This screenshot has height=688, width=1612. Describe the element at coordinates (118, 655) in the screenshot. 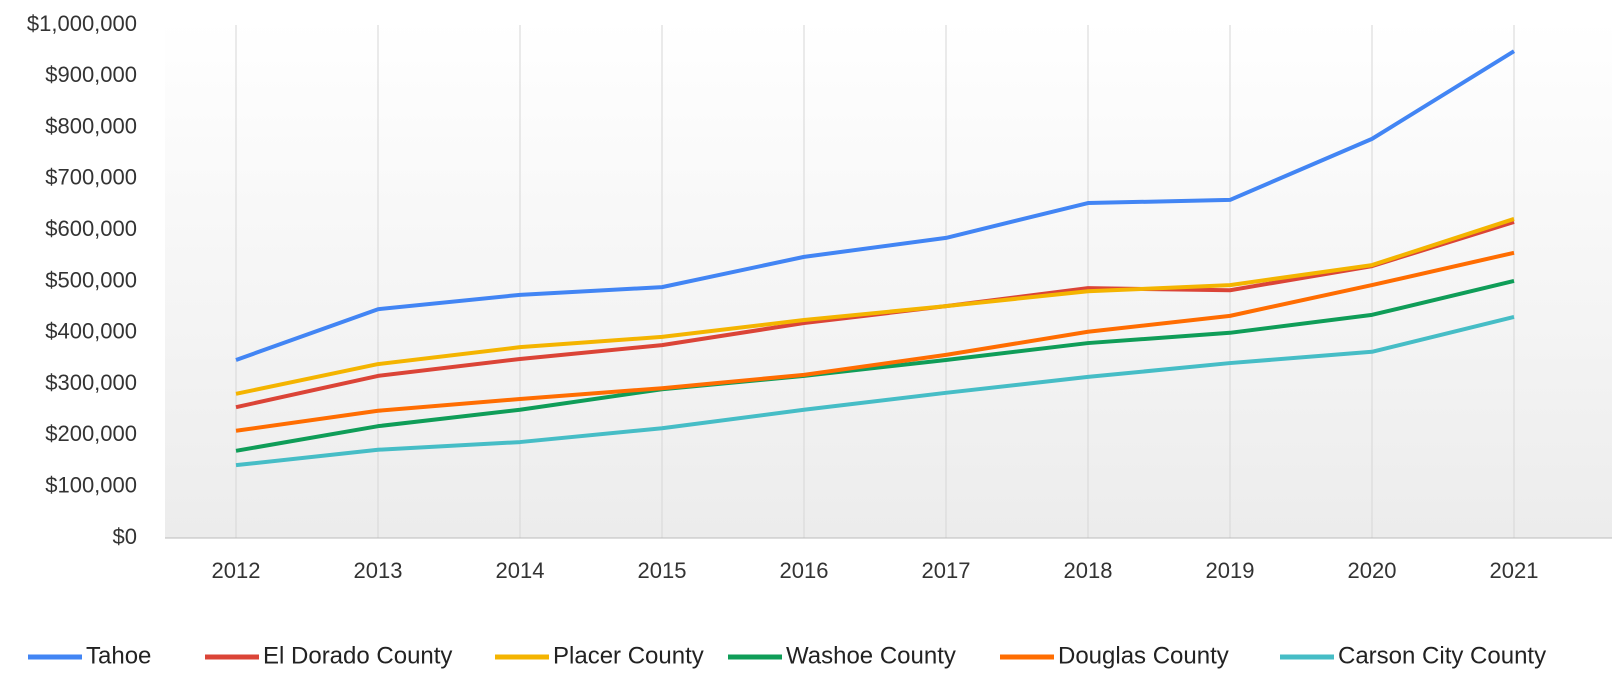

I see `legend-label: Tahoe` at that location.